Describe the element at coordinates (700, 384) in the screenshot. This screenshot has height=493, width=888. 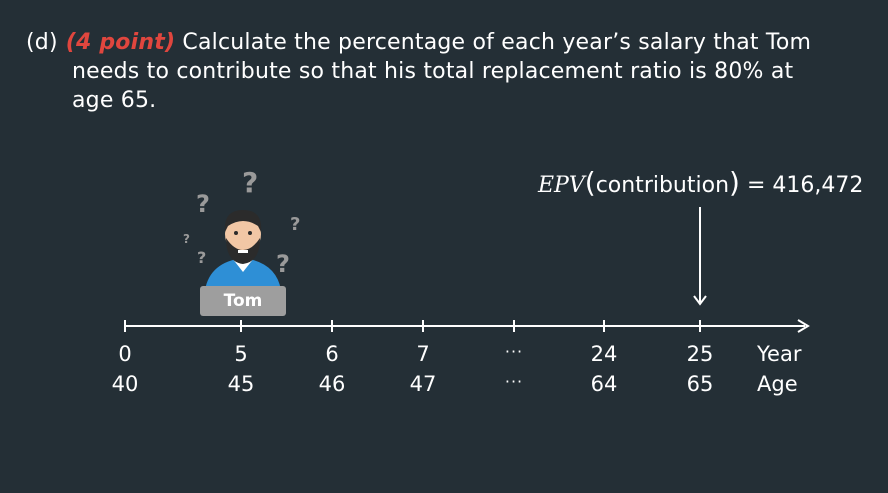
I see `age-label: 65` at that location.